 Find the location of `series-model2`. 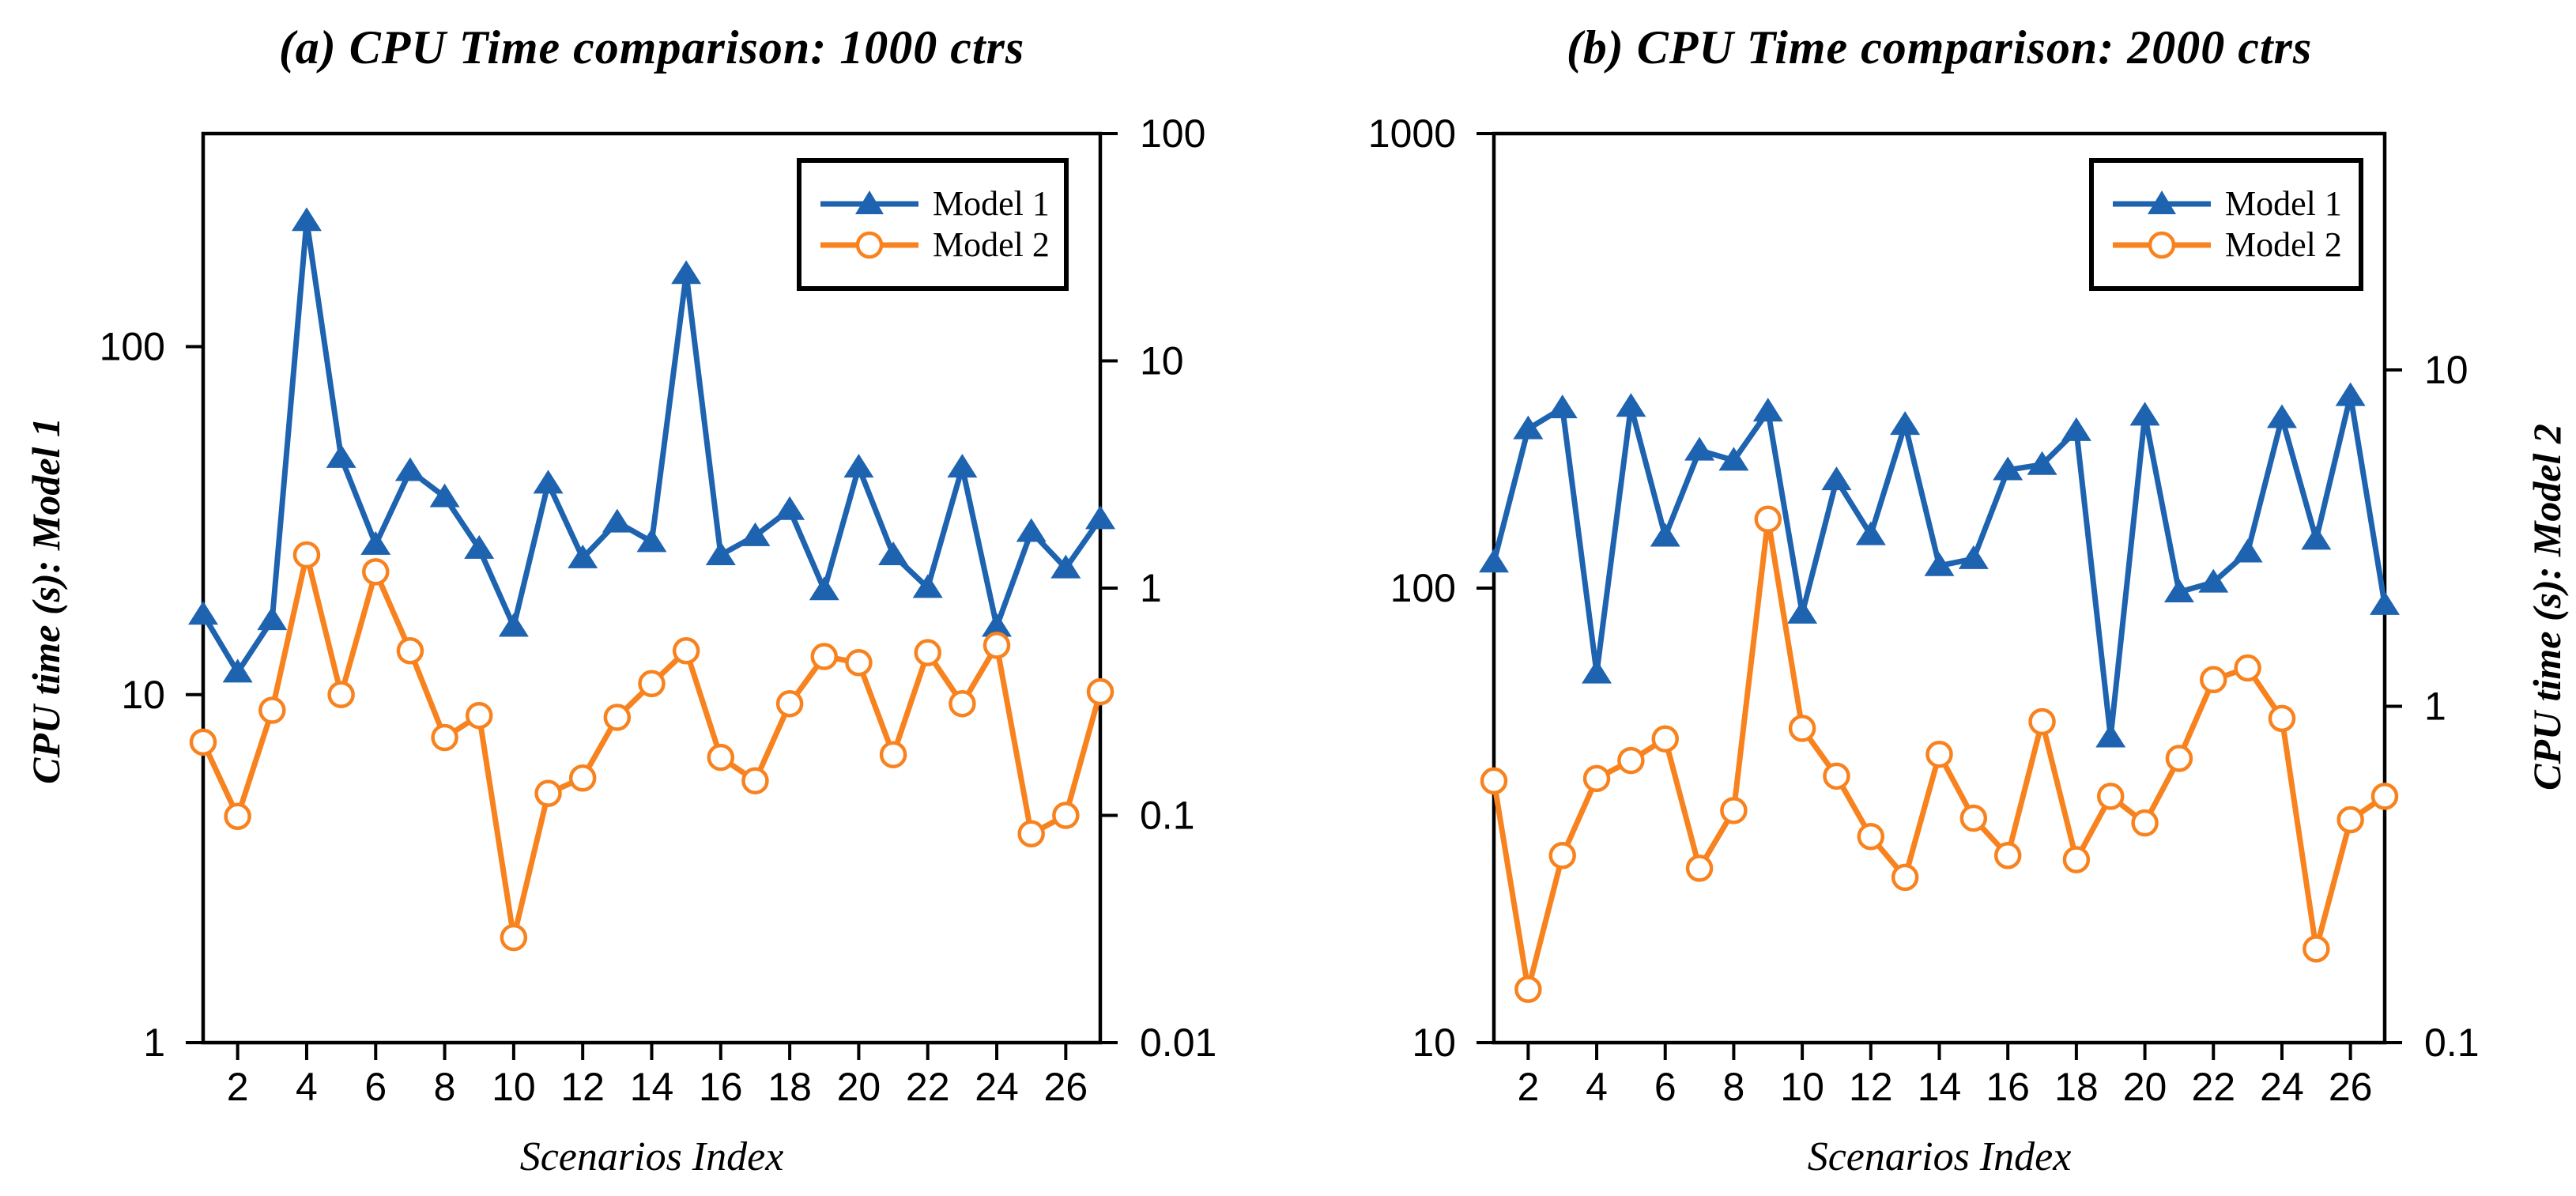

series-model2 is located at coordinates (1939, 754).